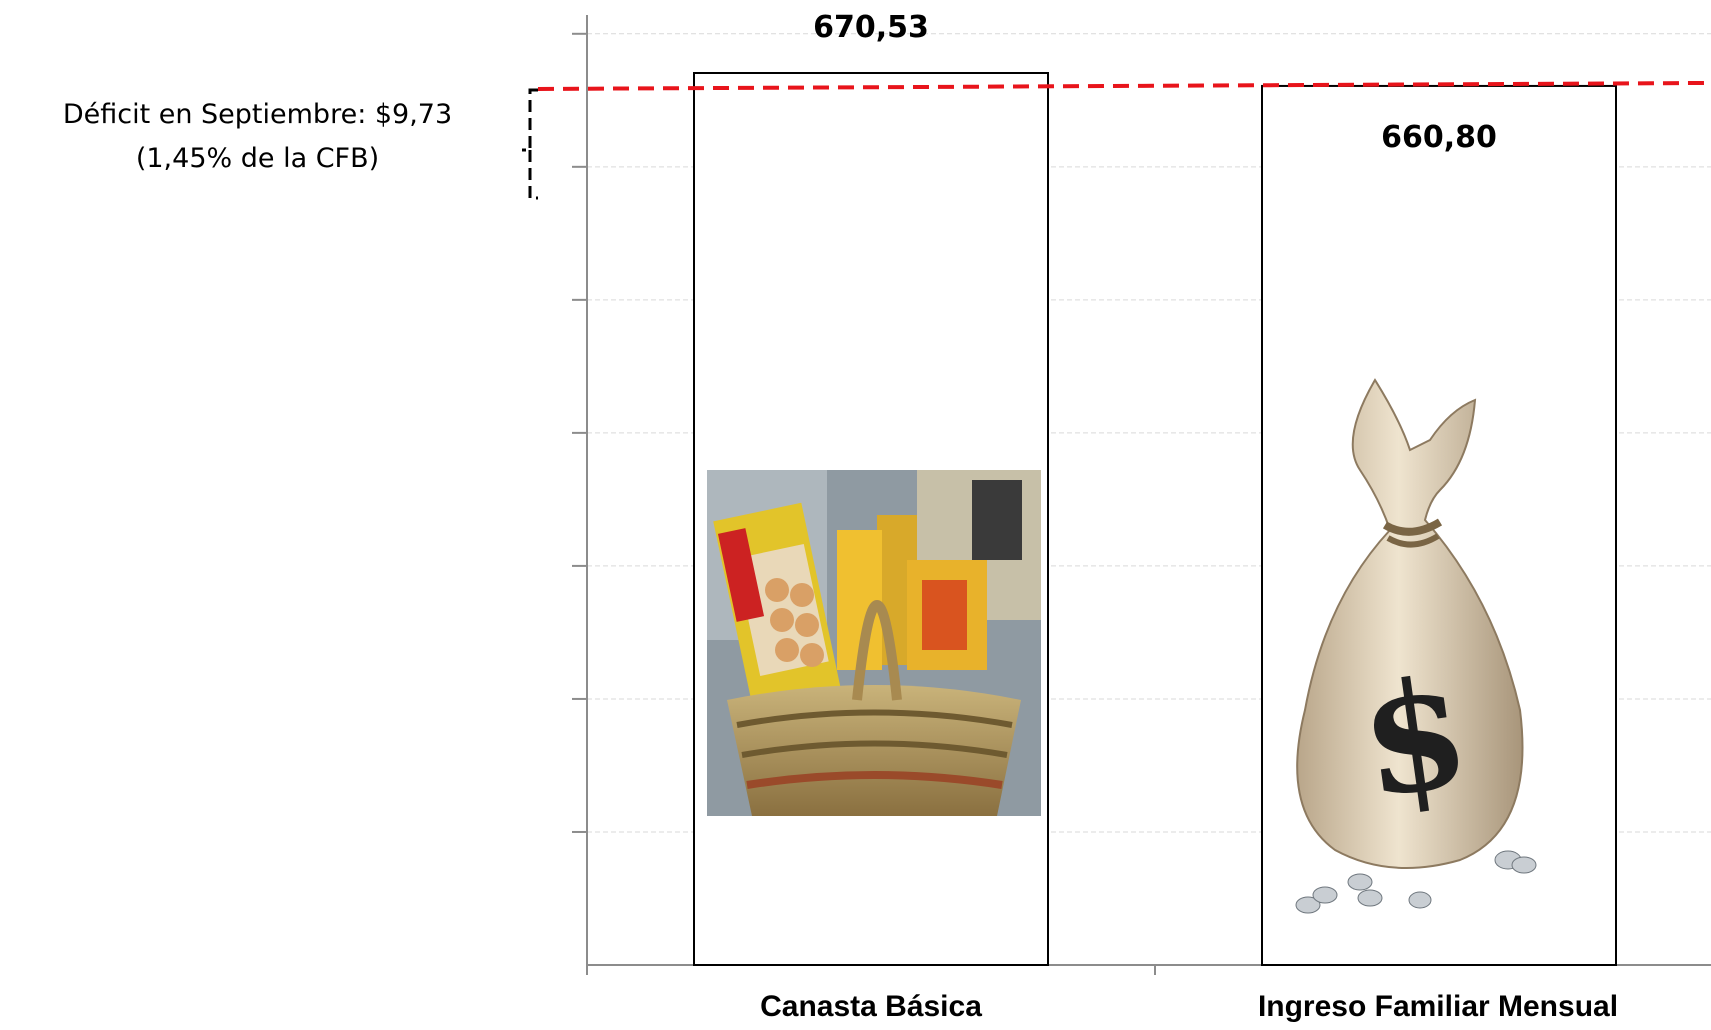 Image resolution: width=1711 pixels, height=1030 pixels. What do you see at coordinates (1124, 85) in the screenshot?
I see `income-reference-line` at bounding box center [1124, 85].